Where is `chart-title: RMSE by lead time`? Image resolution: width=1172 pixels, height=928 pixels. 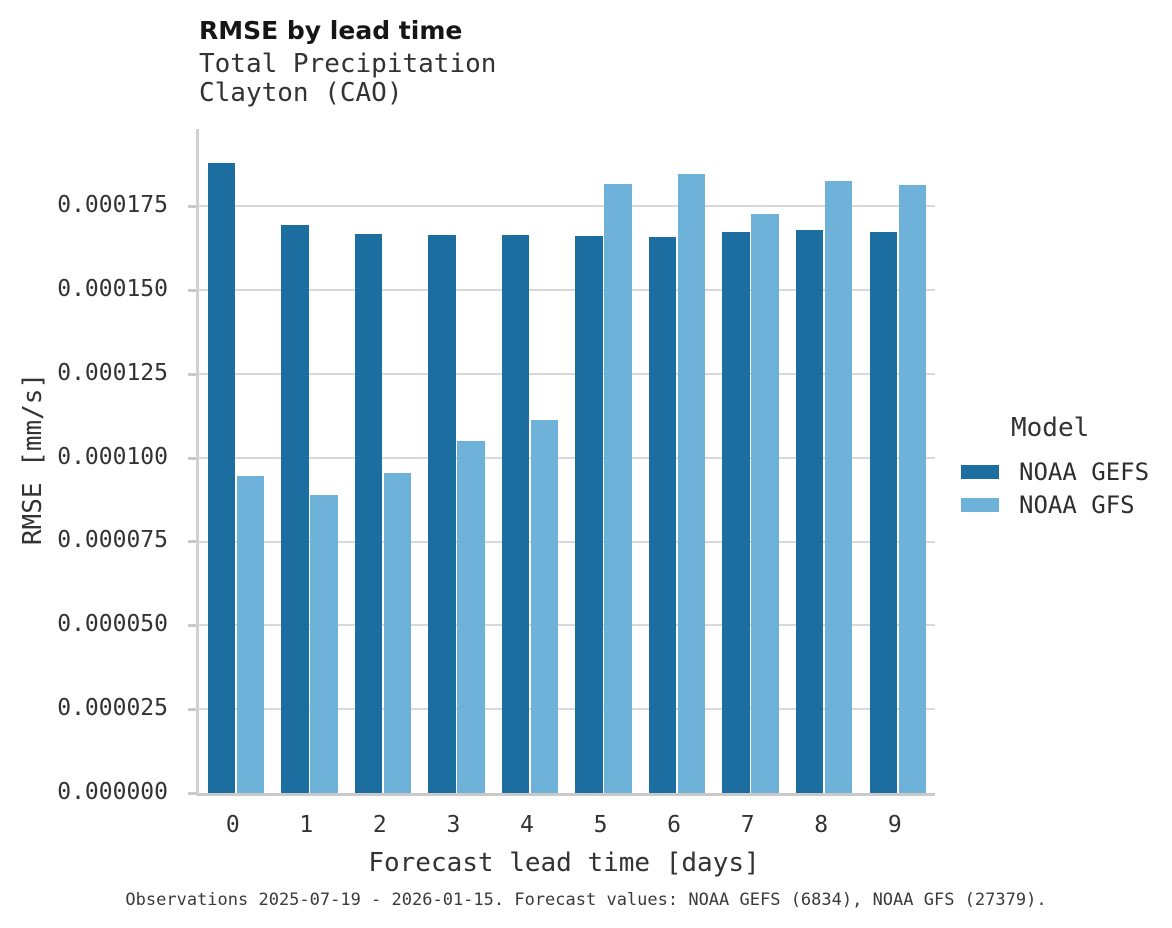
chart-title: RMSE by lead time is located at coordinates (331, 30).